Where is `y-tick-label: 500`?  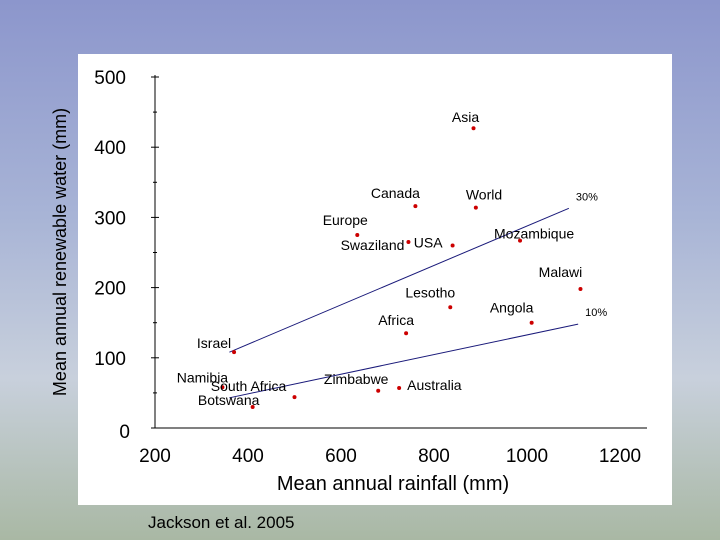
y-tick-label: 500 is located at coordinates (110, 78).